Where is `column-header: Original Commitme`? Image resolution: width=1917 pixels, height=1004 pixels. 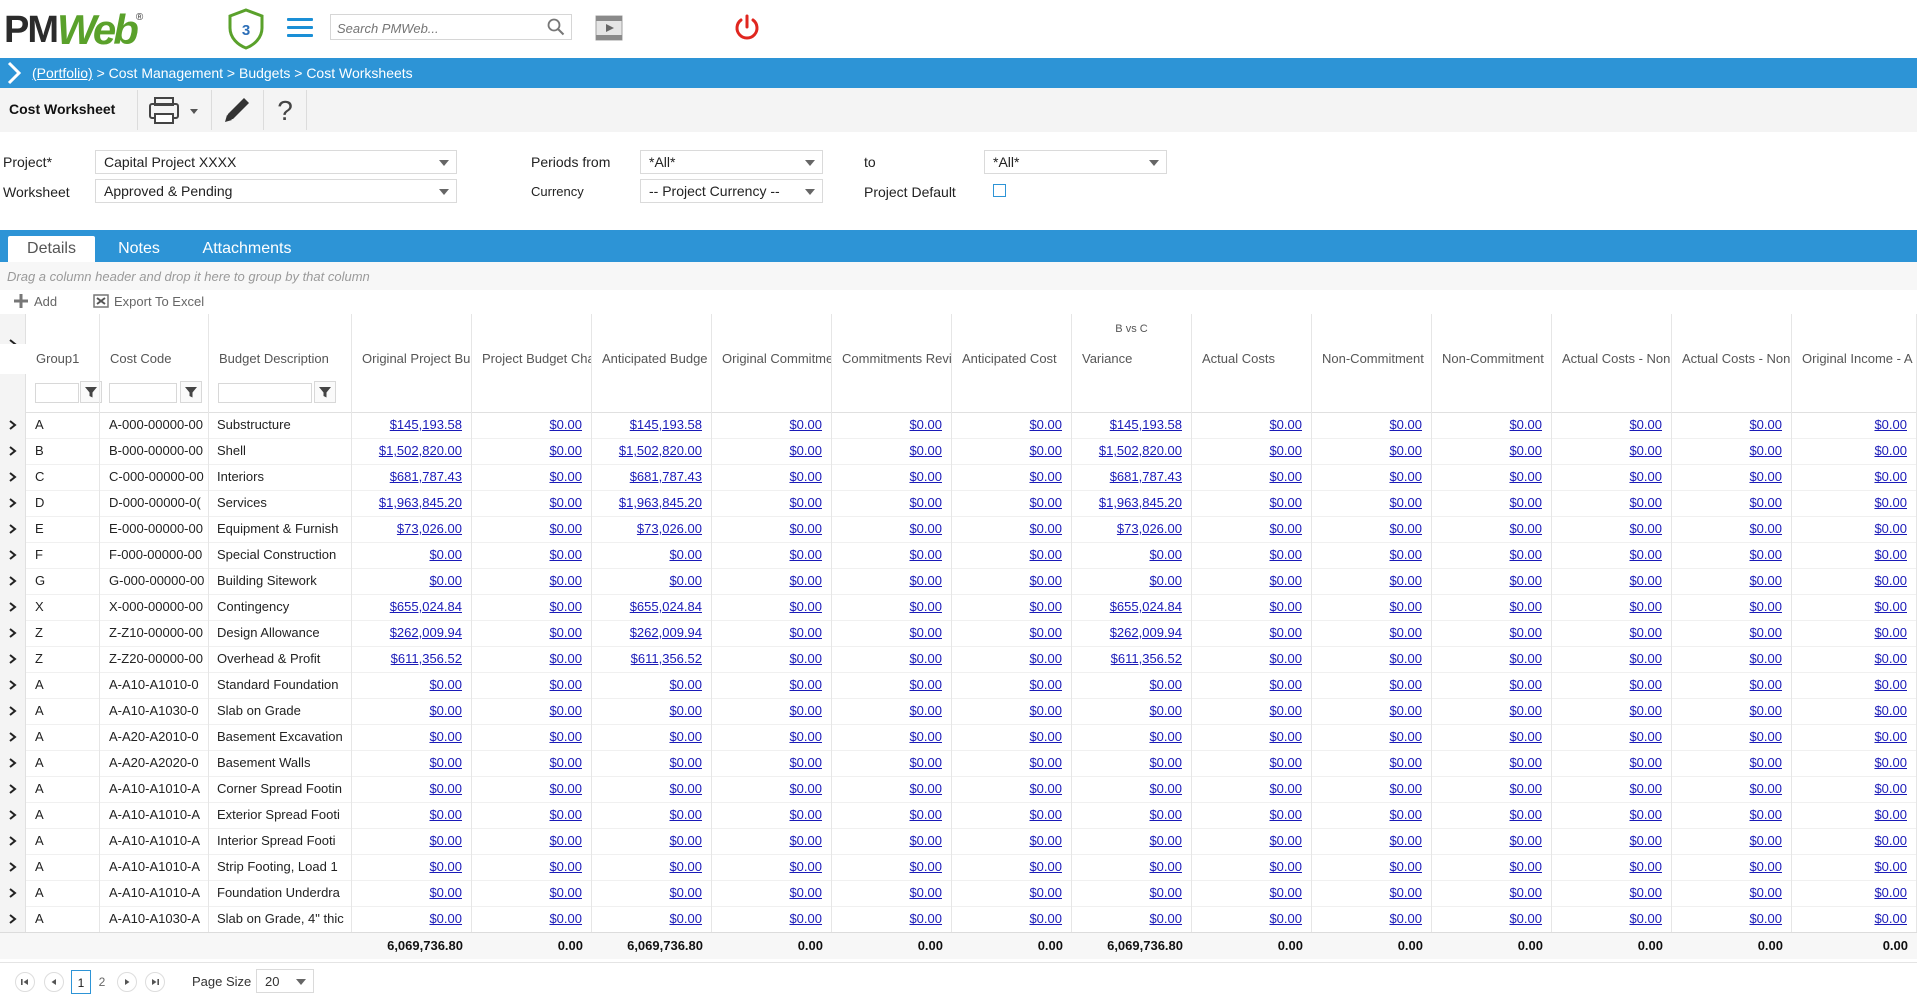 column-header: Original Commitme is located at coordinates (772, 359).